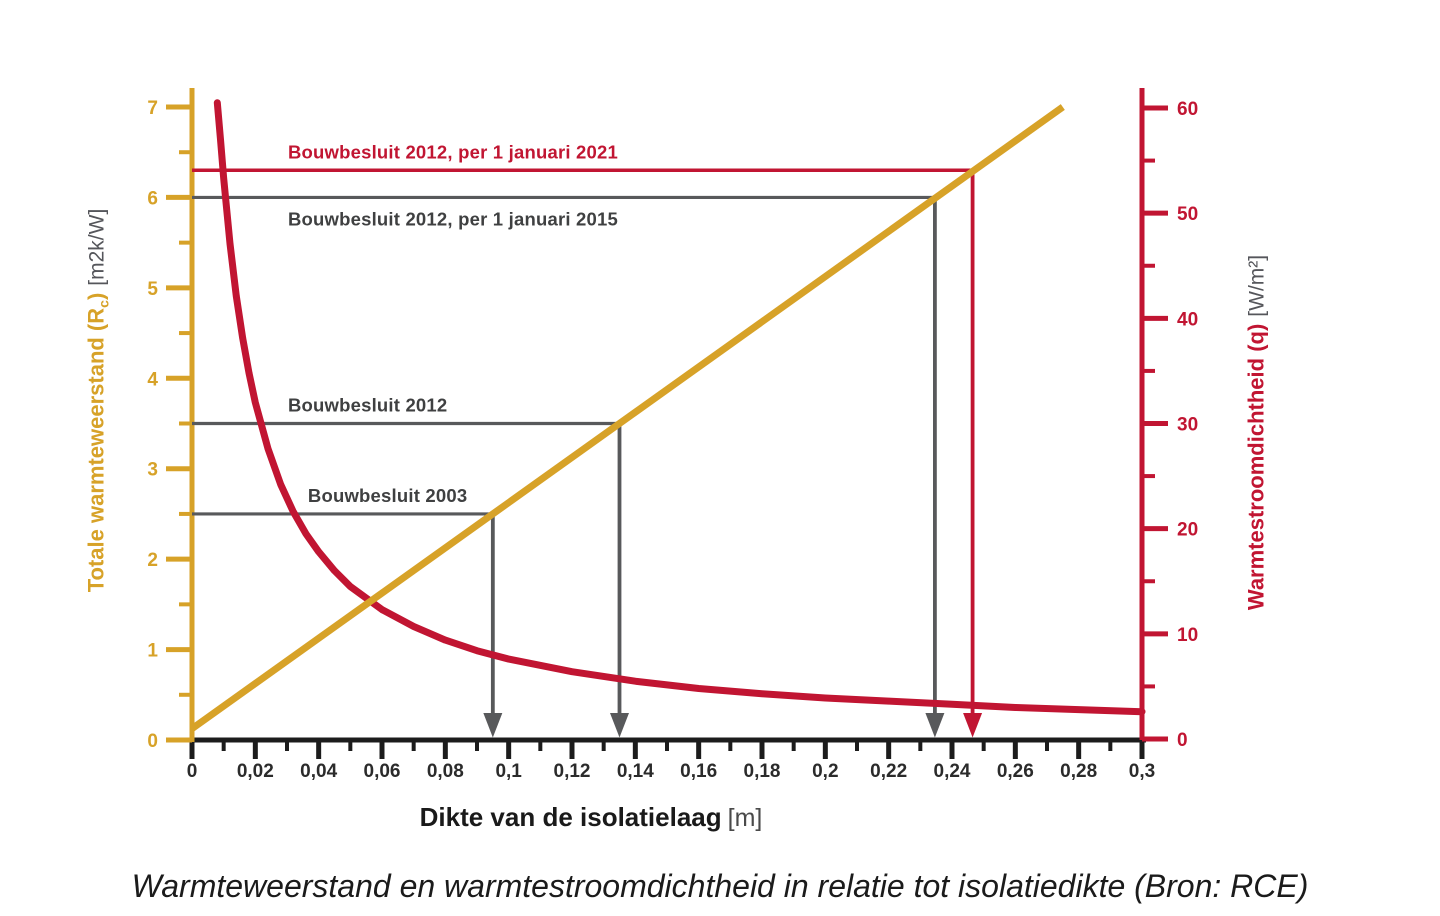 The width and height of the screenshot is (1440, 916). Describe the element at coordinates (103, 304) in the screenshot. I see `left-axis-title-sub: c` at that location.